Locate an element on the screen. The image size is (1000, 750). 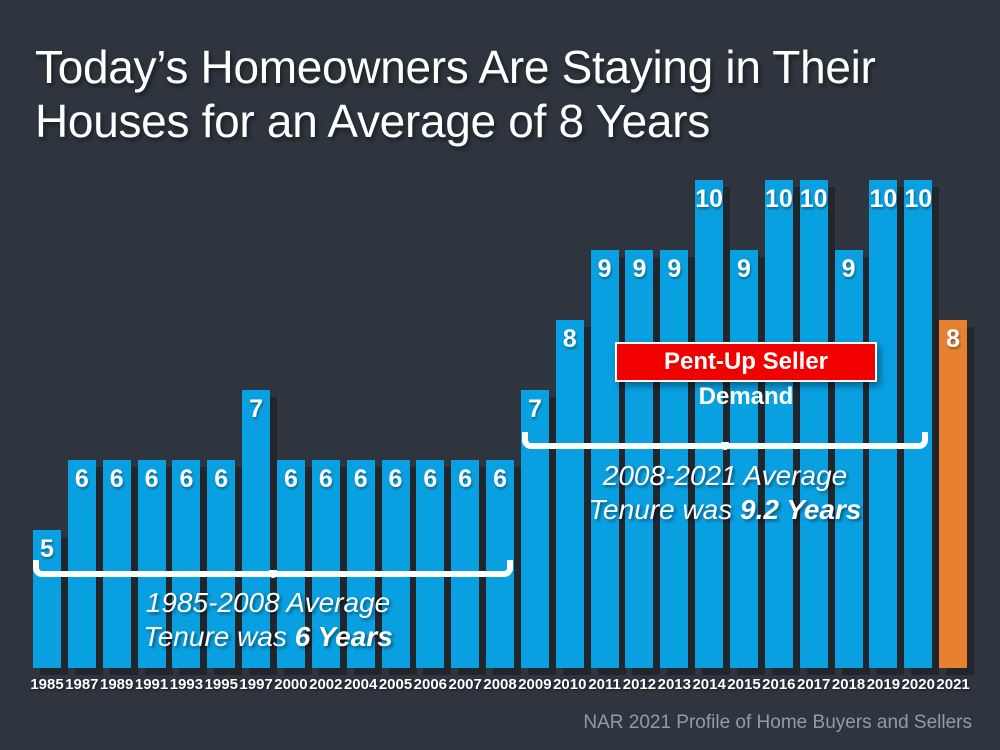
annotation-line: Tenure was 9.2 Years is located at coordinates (725, 509).